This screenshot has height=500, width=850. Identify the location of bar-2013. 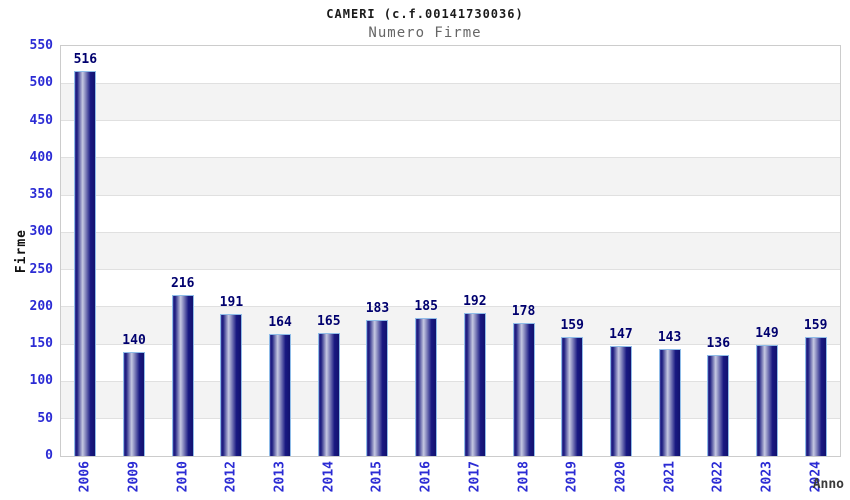
(280, 394).